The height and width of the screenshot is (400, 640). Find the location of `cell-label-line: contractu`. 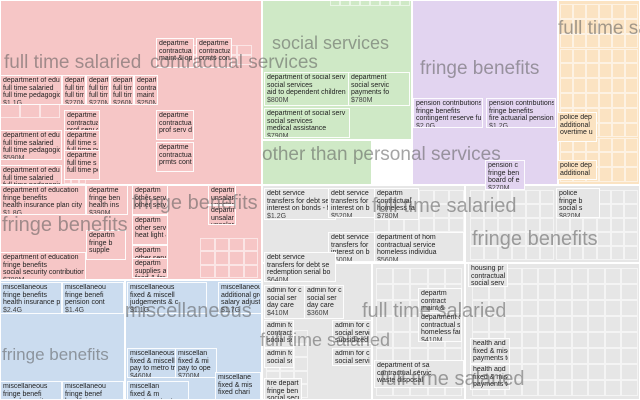

cell-label-line: contractu is located at coordinates (279, 333).